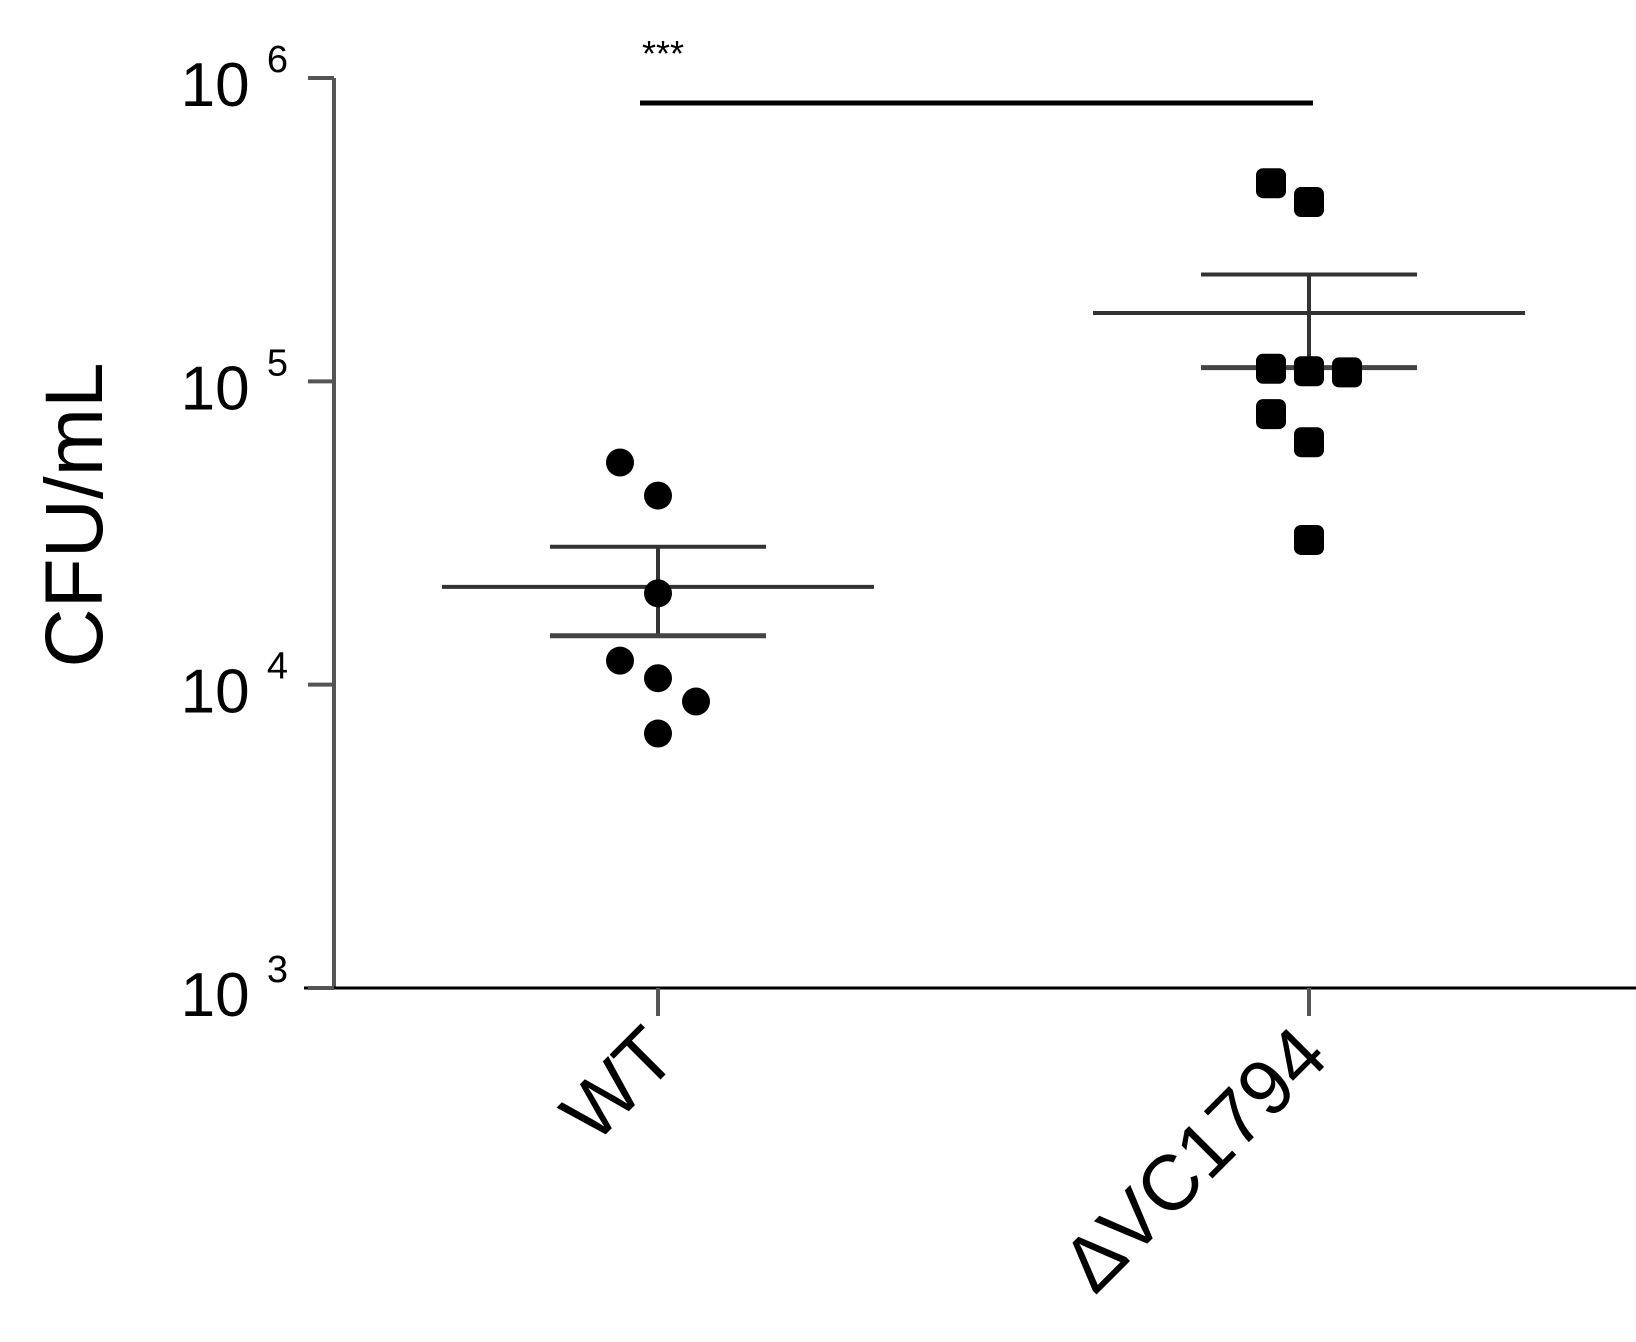  I want to click on y-tick-label-2: 10 5, so click(234, 382).